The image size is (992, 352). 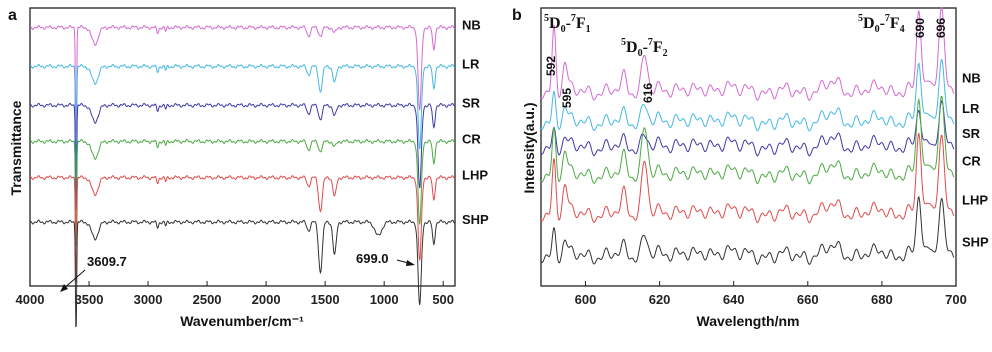 What do you see at coordinates (975, 200) in the screenshot?
I see `panel-b-series-label: LHP` at bounding box center [975, 200].